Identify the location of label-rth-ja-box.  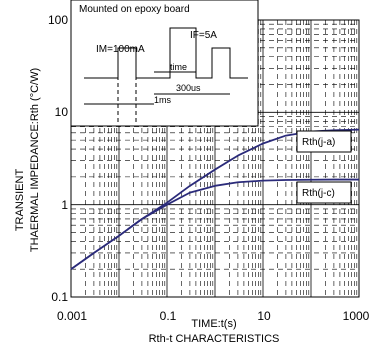
(324, 141).